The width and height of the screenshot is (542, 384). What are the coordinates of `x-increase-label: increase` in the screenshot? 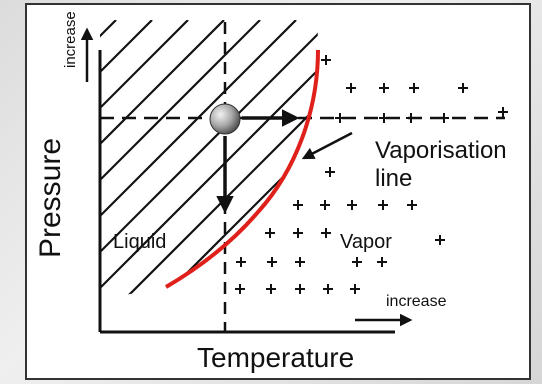 It's located at (416, 301).